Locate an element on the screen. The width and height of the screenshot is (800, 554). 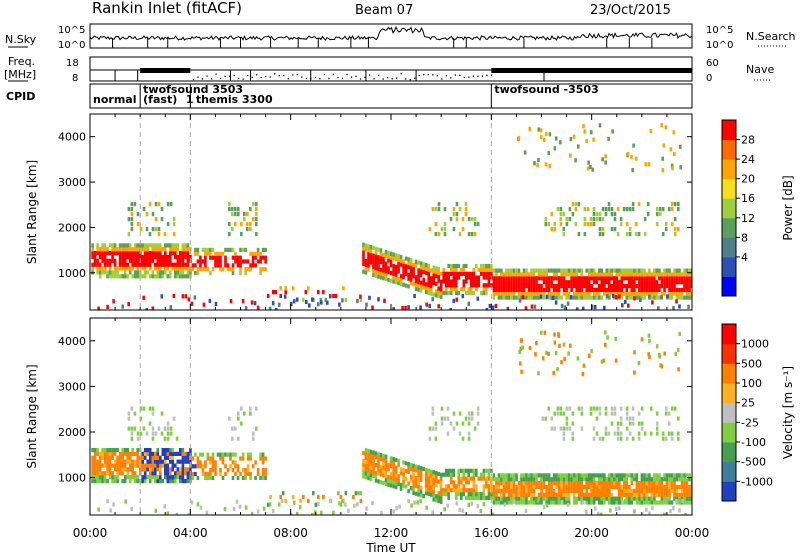
noise-right-tick-bottom: 10^0 is located at coordinates (719, 45).